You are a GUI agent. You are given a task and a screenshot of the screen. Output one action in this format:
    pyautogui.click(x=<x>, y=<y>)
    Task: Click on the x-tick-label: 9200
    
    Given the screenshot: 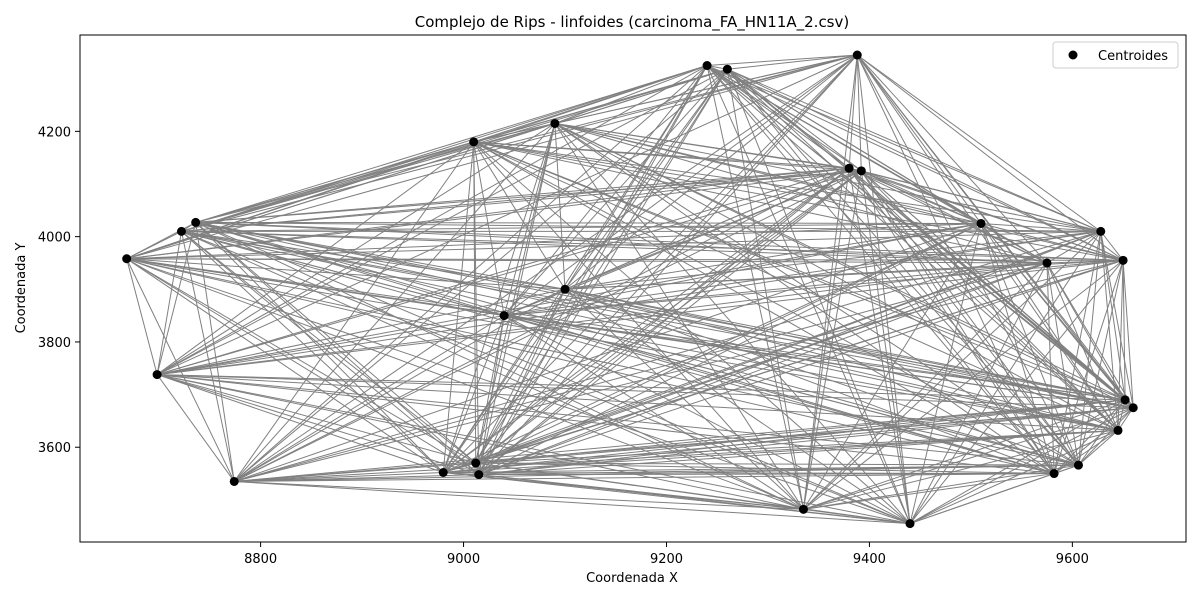 What is the action you would take?
    pyautogui.click(x=666, y=559)
    